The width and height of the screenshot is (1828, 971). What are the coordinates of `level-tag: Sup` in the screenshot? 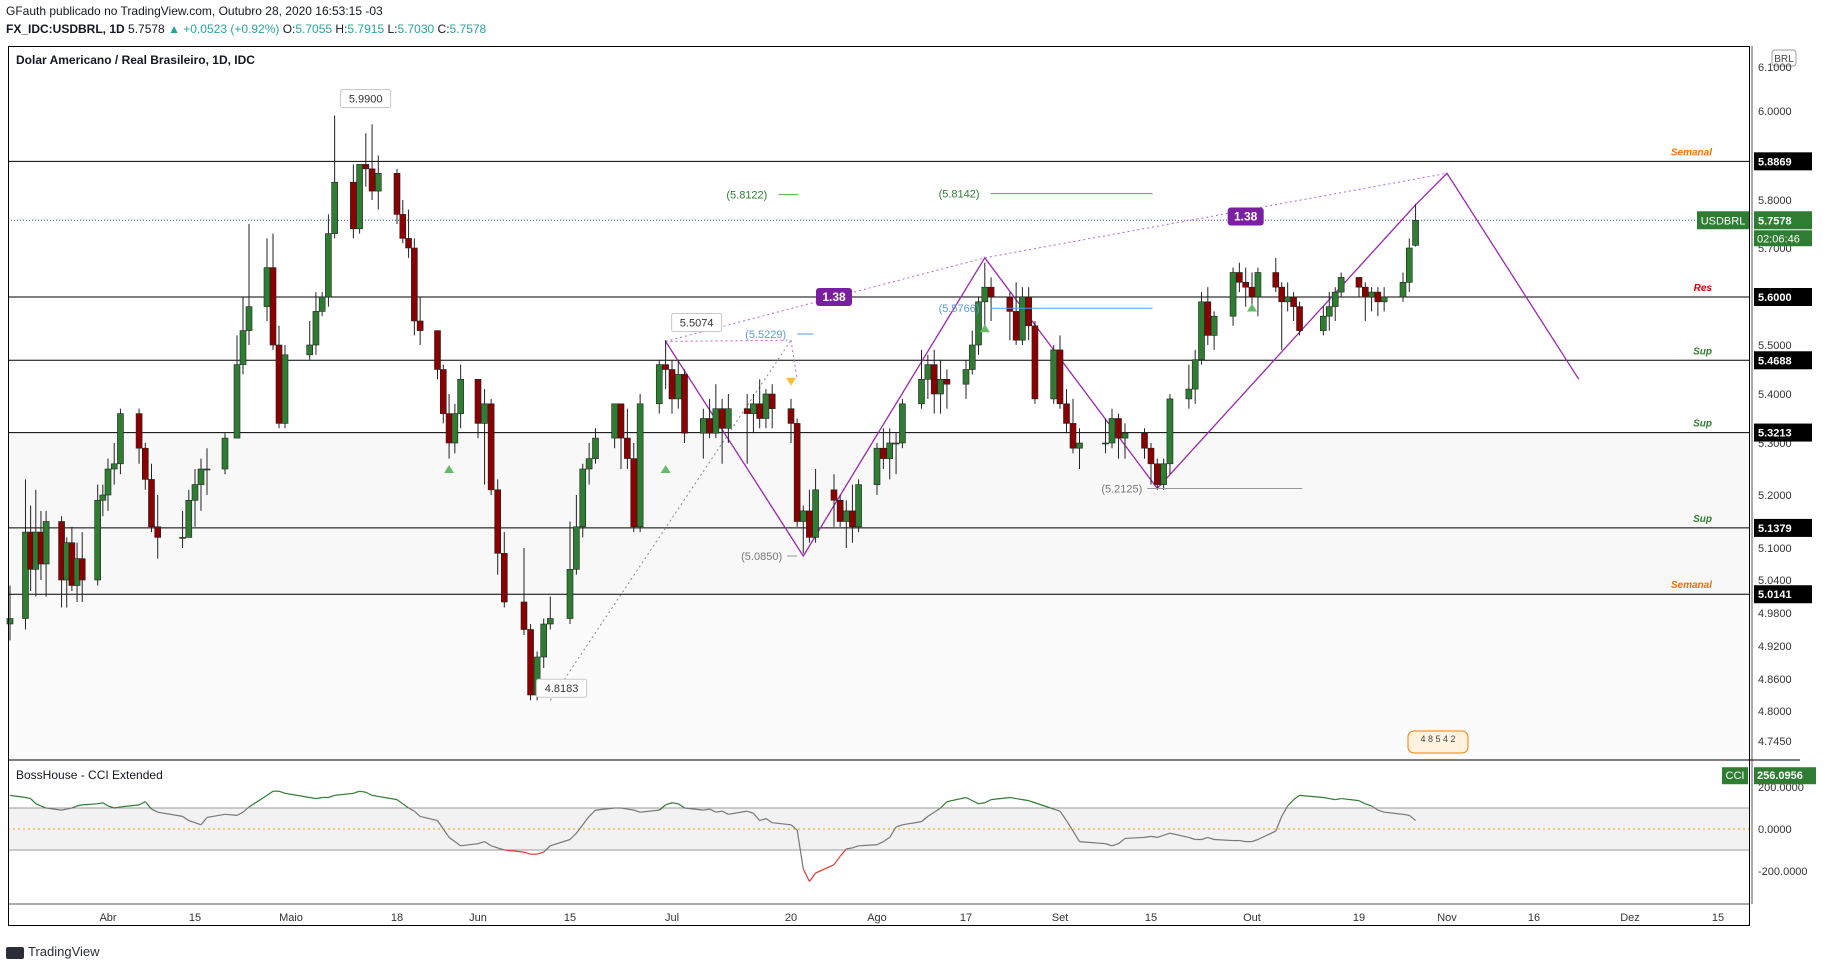 It's located at (1702, 519).